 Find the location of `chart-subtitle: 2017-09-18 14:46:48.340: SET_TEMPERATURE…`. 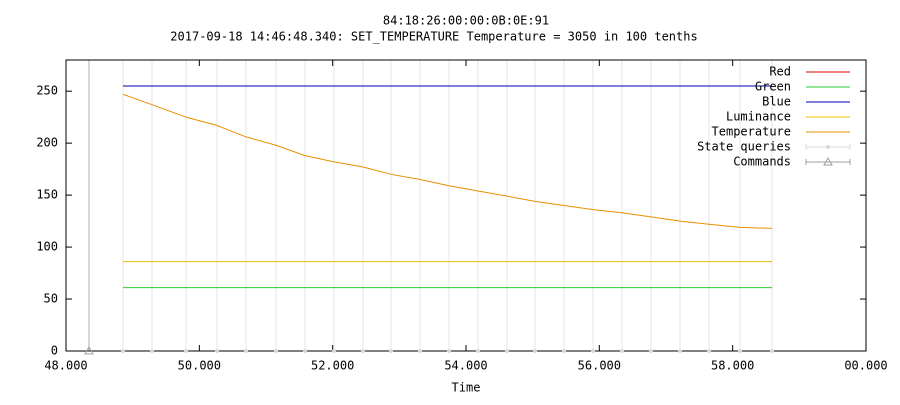

chart-subtitle: 2017-09-18 14:46:48.340: SET_TEMPERATURE… is located at coordinates (433, 37).